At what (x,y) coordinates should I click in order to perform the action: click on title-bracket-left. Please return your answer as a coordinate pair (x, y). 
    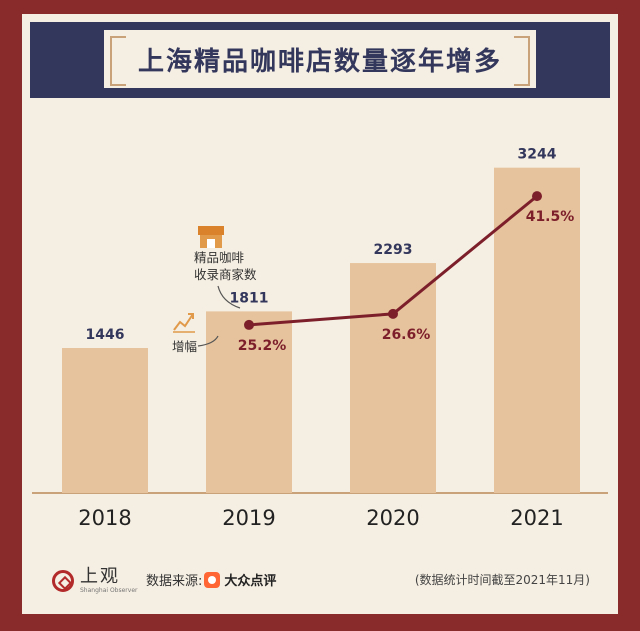
    Looking at the image, I should click on (118, 61).